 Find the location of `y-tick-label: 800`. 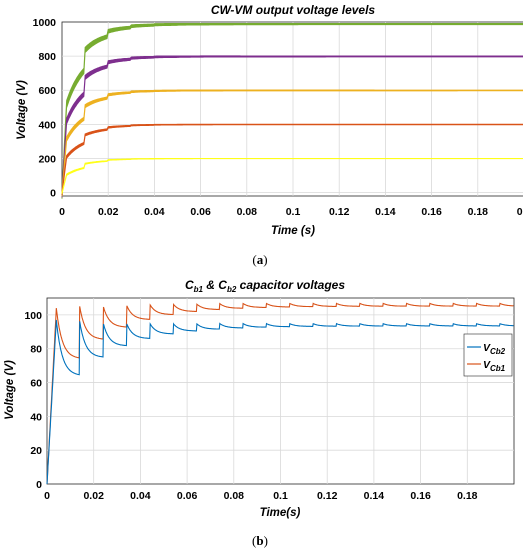

y-tick-label: 800 is located at coordinates (47, 57).